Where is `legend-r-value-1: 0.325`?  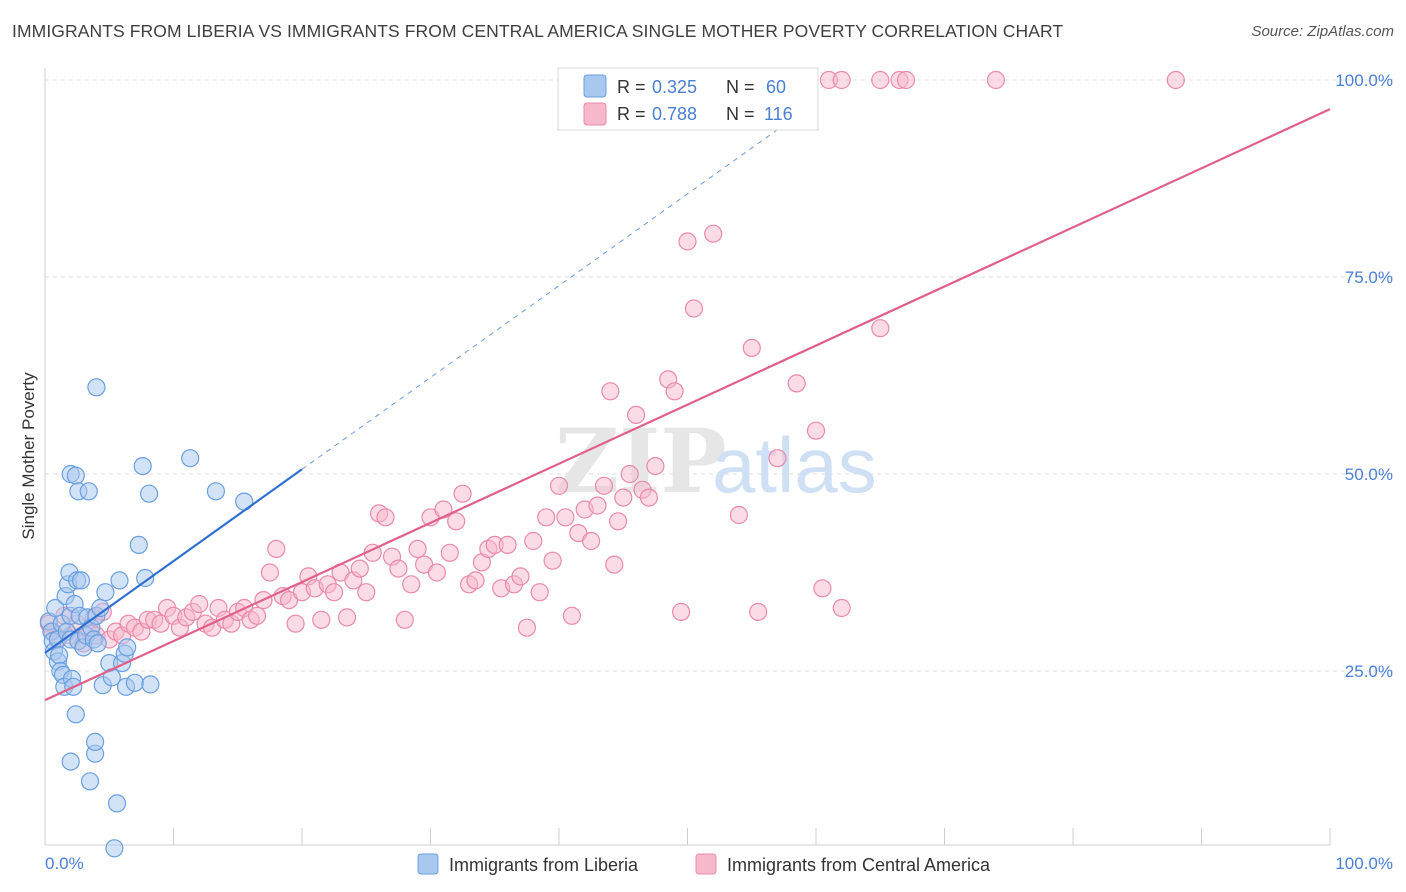
legend-r-value-1: 0.325 is located at coordinates (674, 87).